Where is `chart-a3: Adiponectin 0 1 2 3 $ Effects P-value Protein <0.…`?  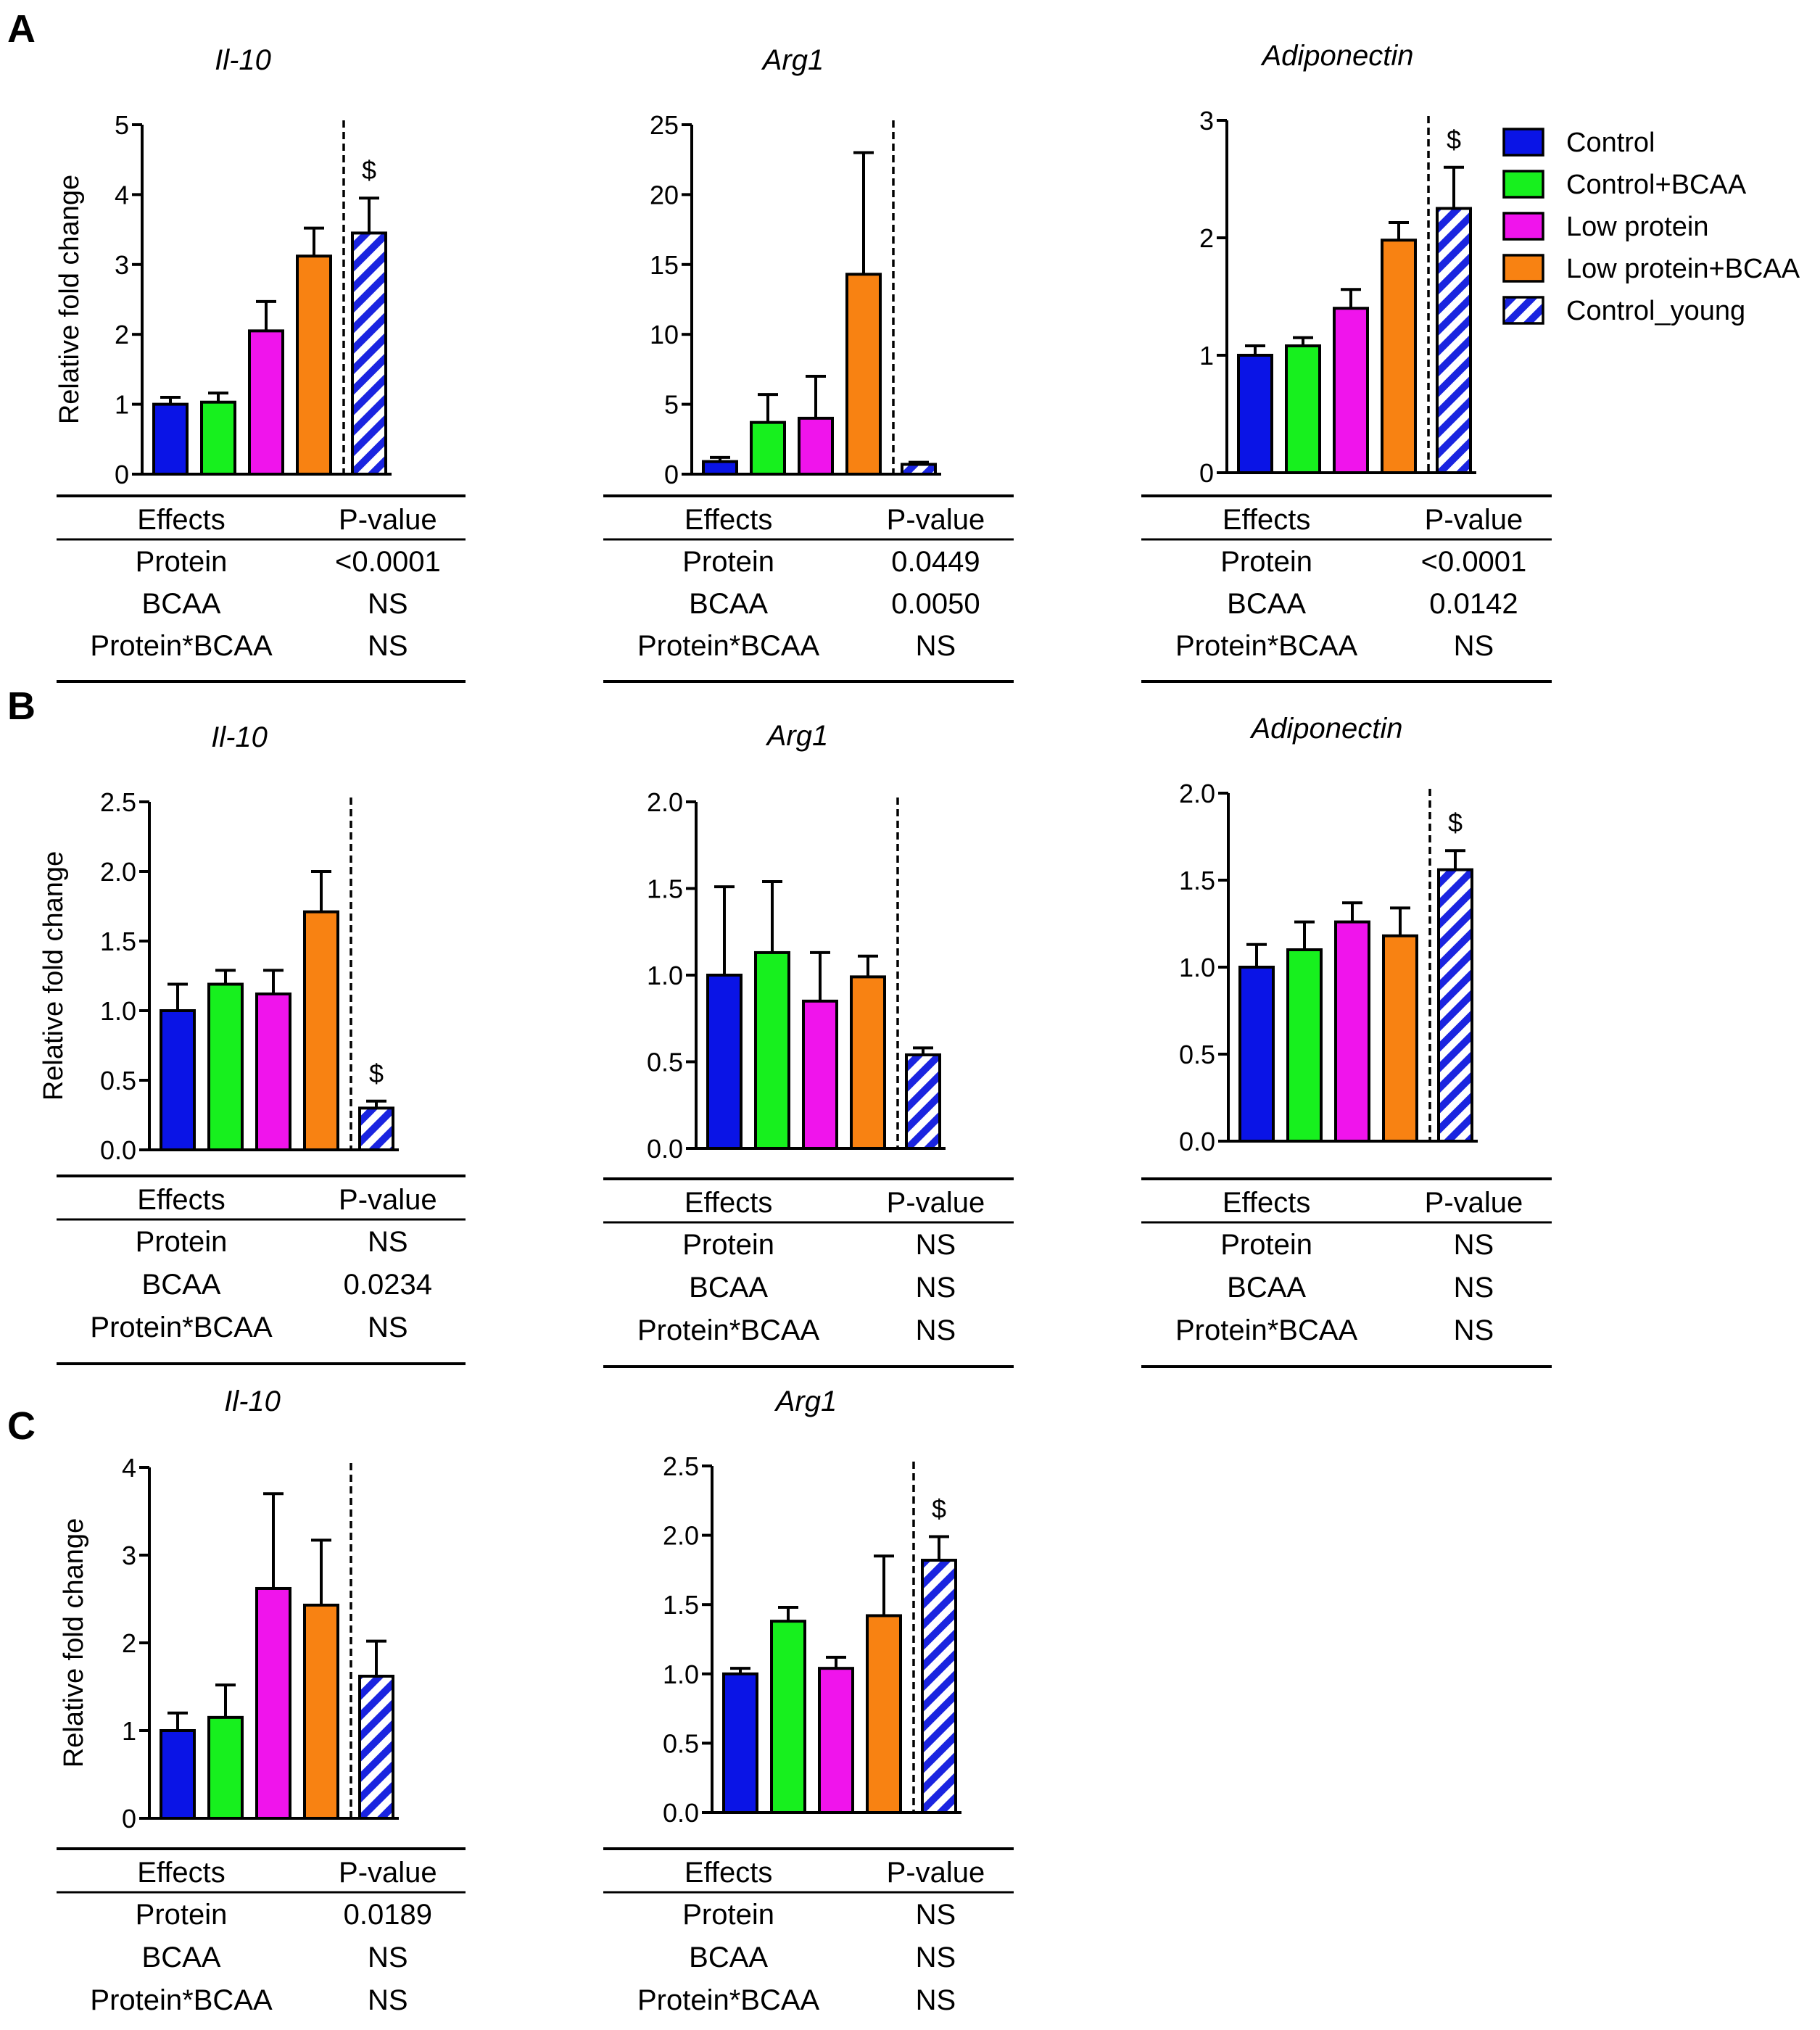 chart-a3: Adiponectin 0 1 2 3 $ Effects P-value Protein <0.… is located at coordinates (1346, 361).